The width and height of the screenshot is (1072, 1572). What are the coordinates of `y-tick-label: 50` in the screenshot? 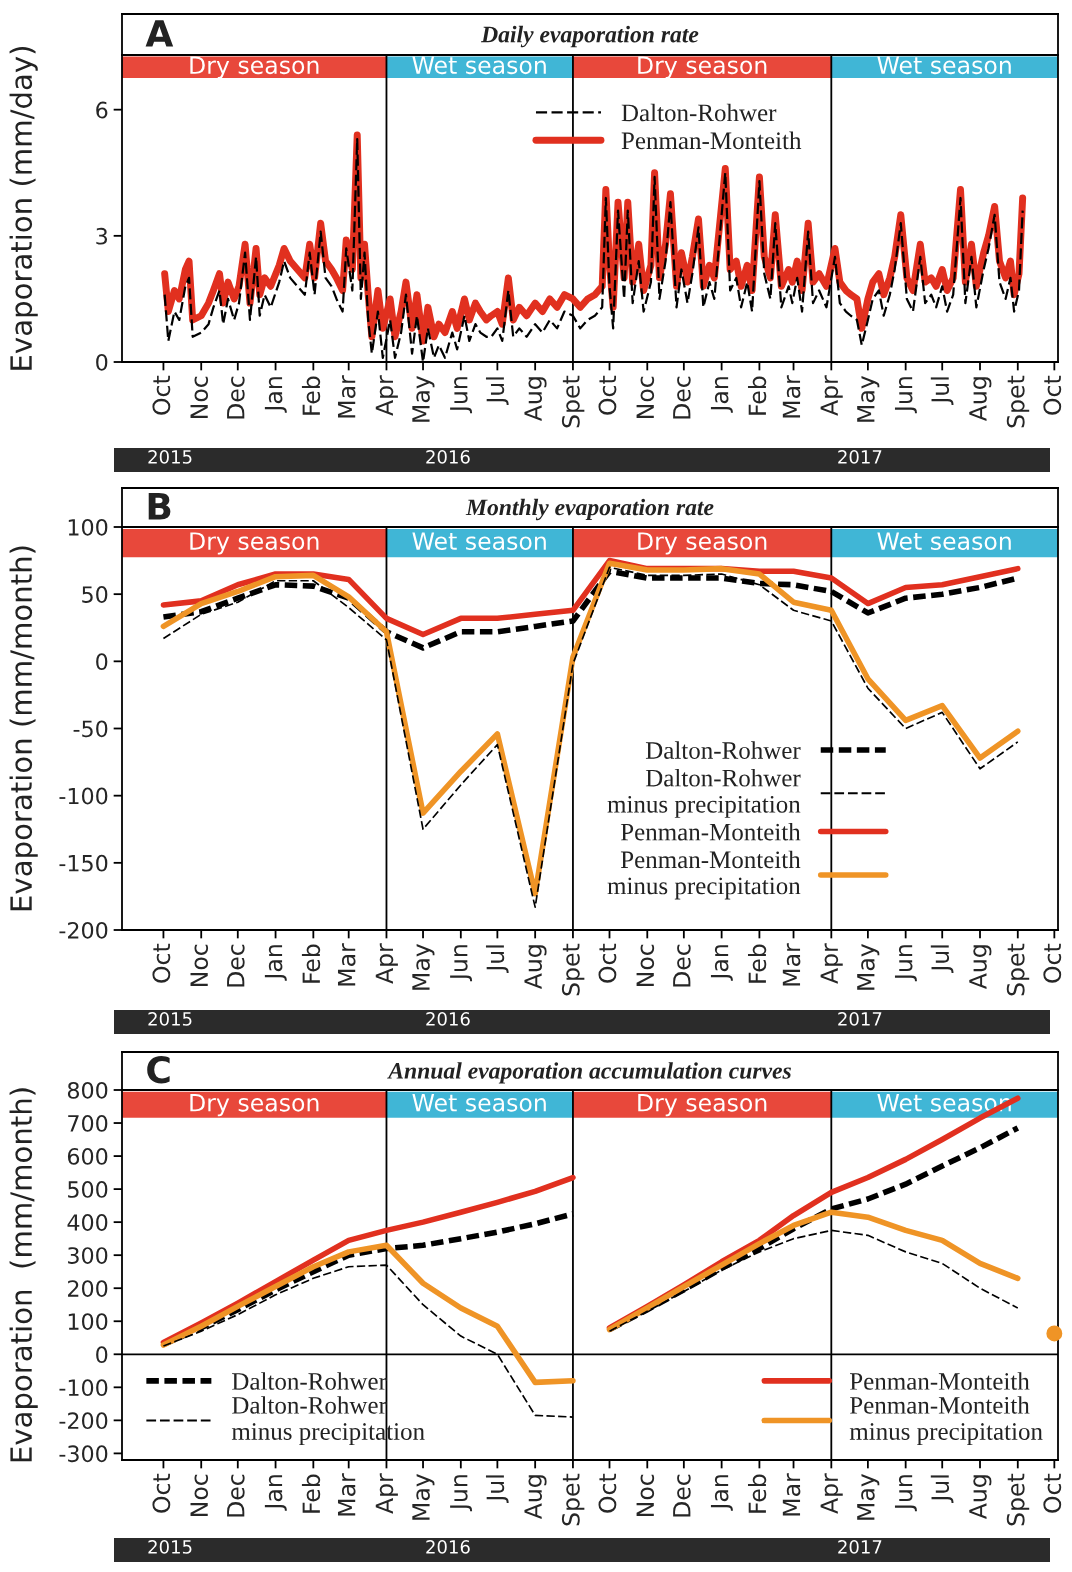 It's located at (95, 594).